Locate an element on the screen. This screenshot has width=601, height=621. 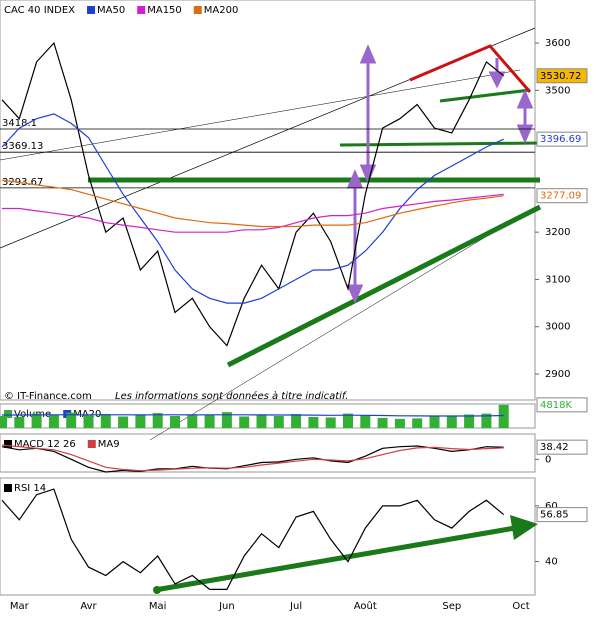
level-label: 3369.13 is located at coordinates (22, 146).